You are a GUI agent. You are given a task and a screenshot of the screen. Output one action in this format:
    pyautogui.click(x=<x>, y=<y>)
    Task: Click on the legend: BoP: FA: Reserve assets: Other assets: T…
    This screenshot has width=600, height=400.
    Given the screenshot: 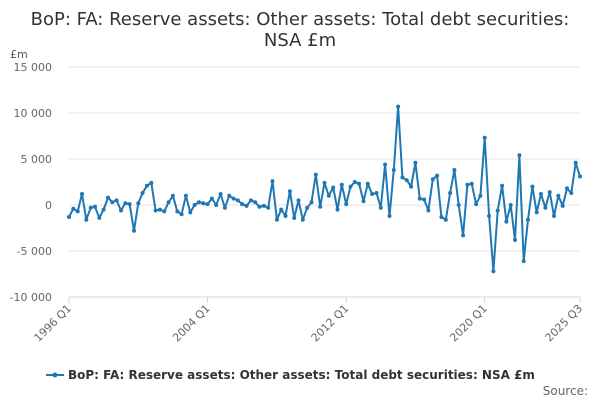 What is the action you would take?
    pyautogui.click(x=290, y=375)
    